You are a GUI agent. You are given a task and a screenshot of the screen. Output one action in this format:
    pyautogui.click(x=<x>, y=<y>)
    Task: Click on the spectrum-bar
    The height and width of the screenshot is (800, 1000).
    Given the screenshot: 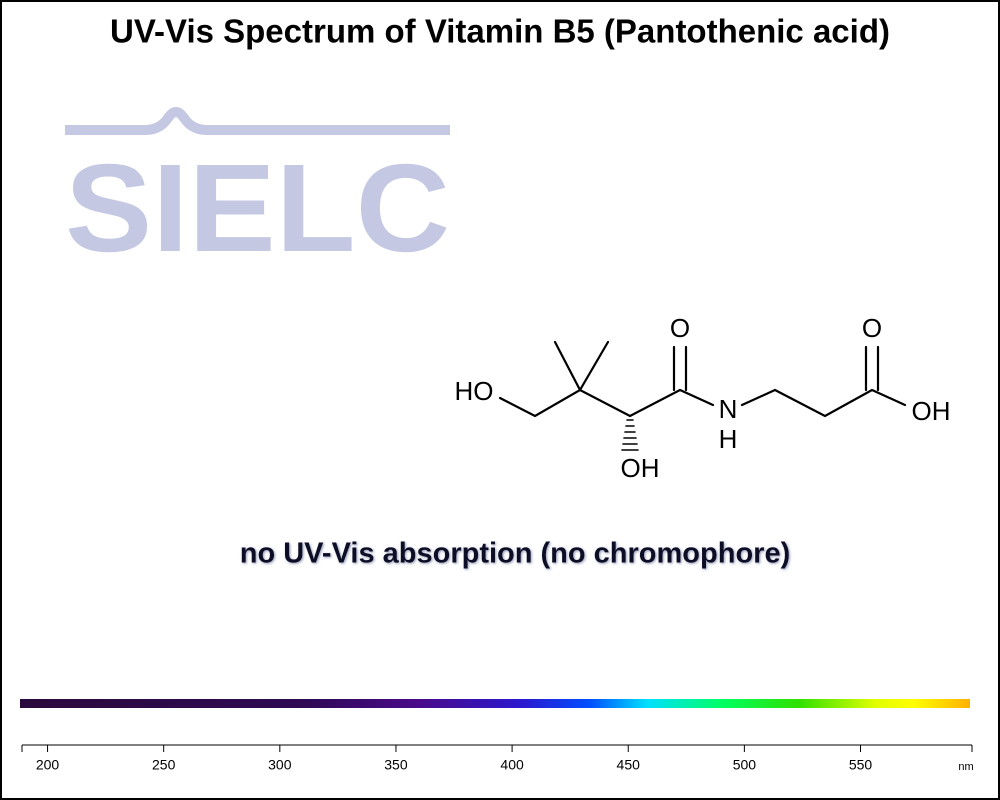 What is the action you would take?
    pyautogui.click(x=495, y=703)
    